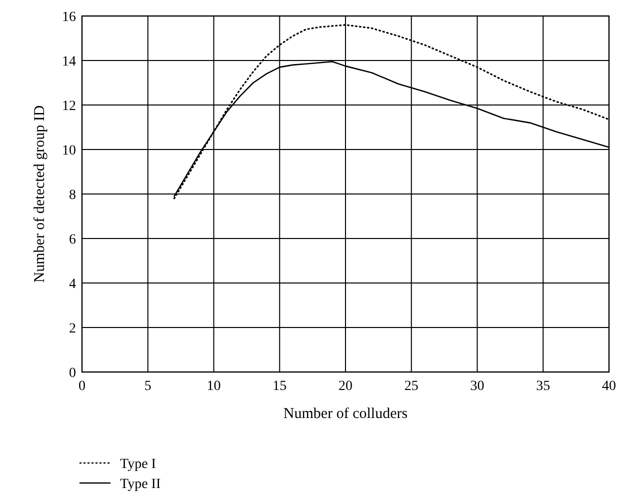 The height and width of the screenshot is (504, 643). Describe the element at coordinates (543, 386) in the screenshot. I see `x-tick-label: 35` at that location.